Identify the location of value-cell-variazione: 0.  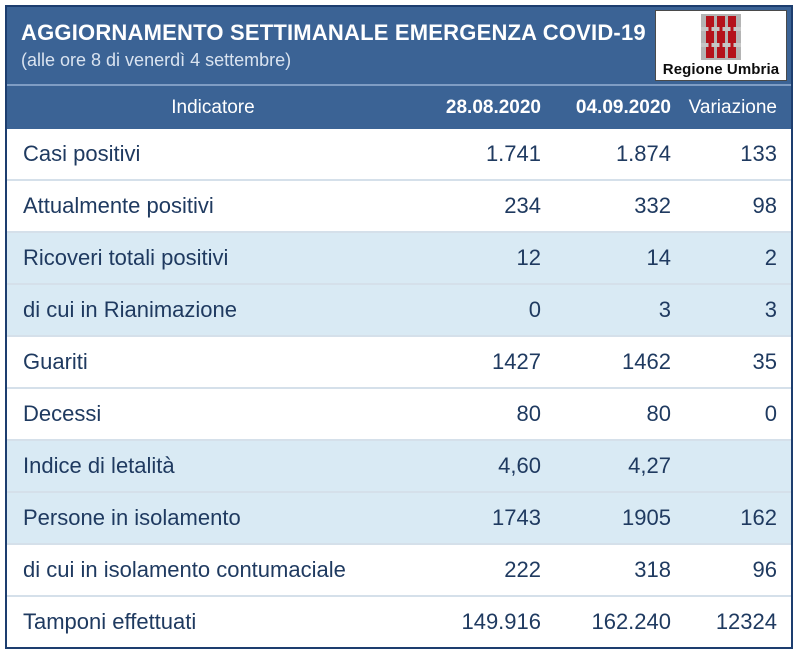
(770, 413).